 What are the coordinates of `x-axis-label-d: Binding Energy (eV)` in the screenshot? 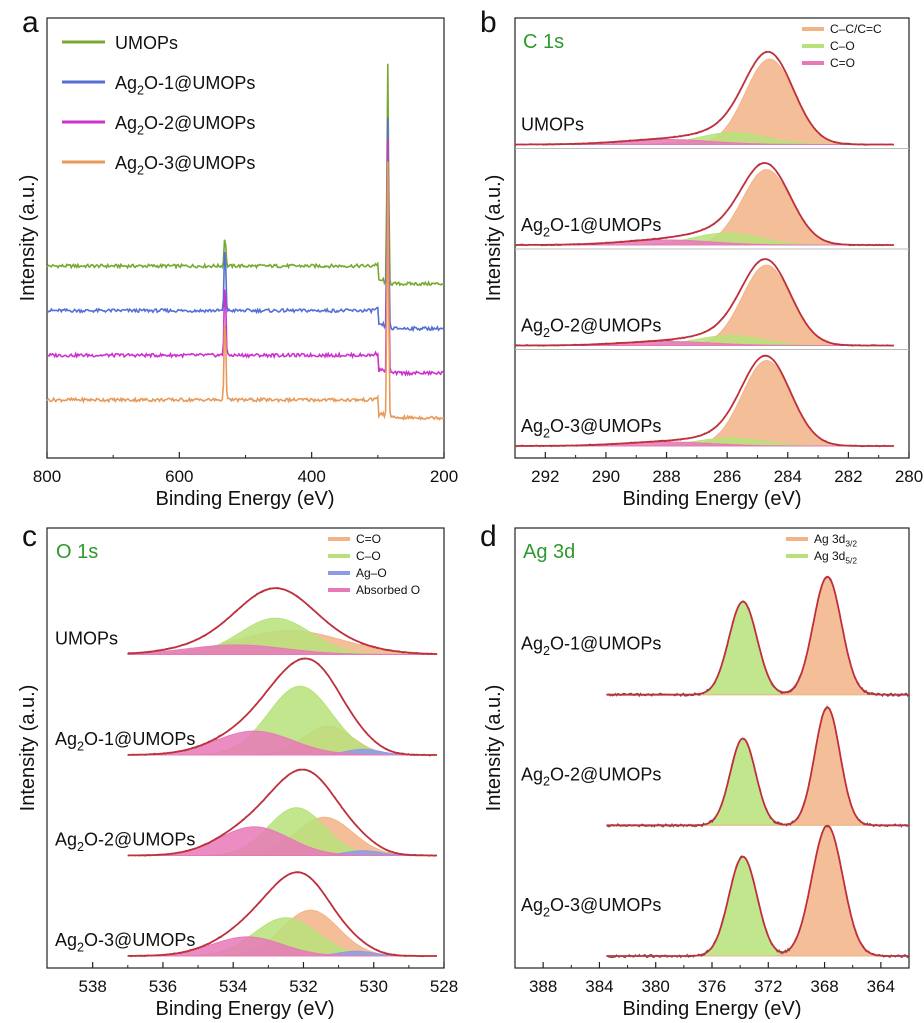 It's located at (712, 1009).